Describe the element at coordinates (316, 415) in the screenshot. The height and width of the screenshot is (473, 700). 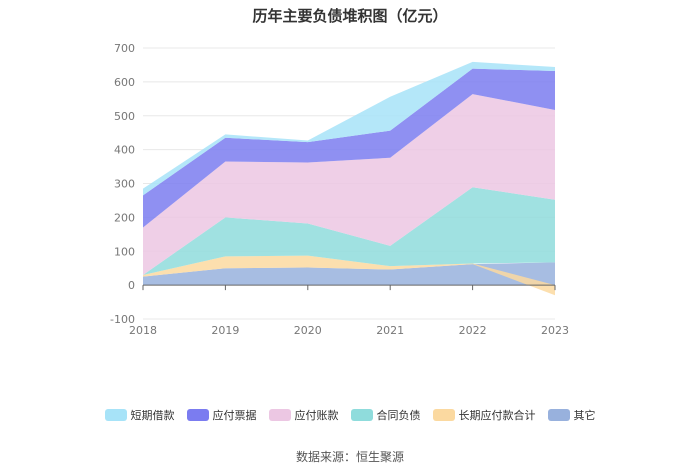
I see `legend-label: 应付账款` at that location.